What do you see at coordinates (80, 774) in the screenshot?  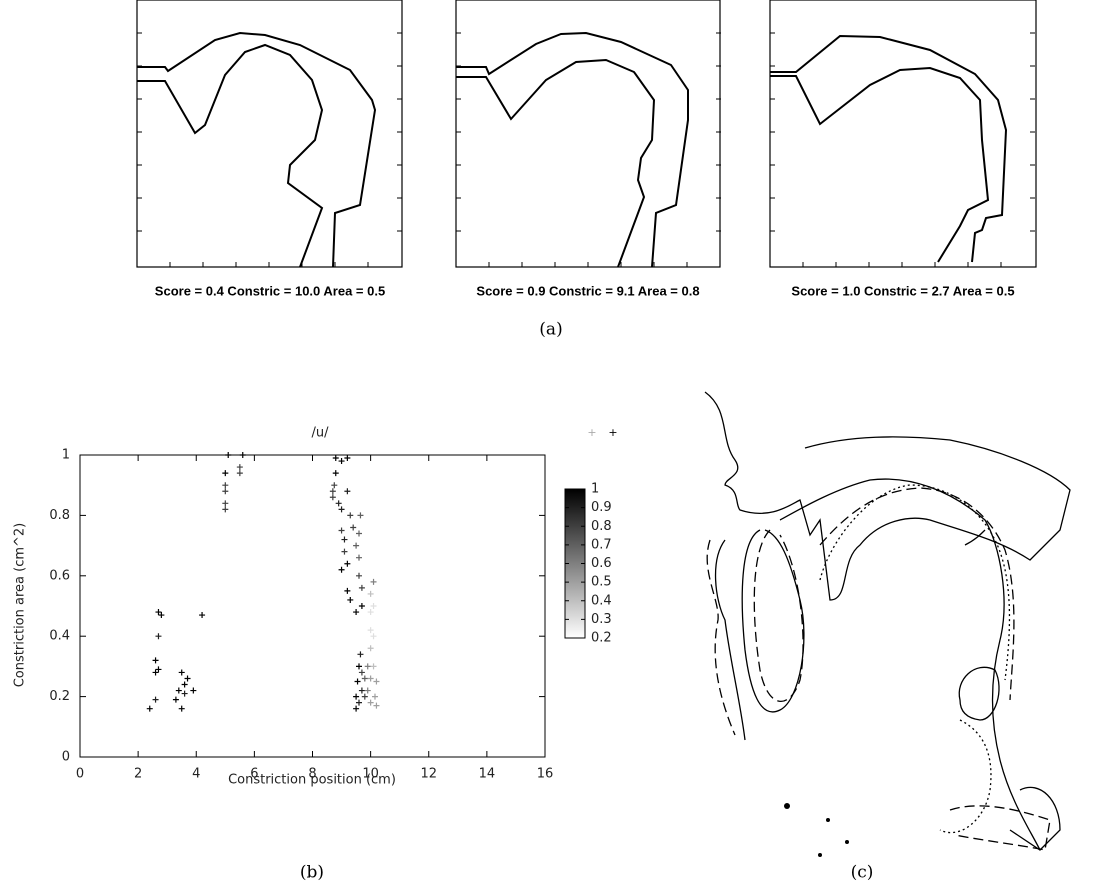 I see `x-tick-label: 0` at bounding box center [80, 774].